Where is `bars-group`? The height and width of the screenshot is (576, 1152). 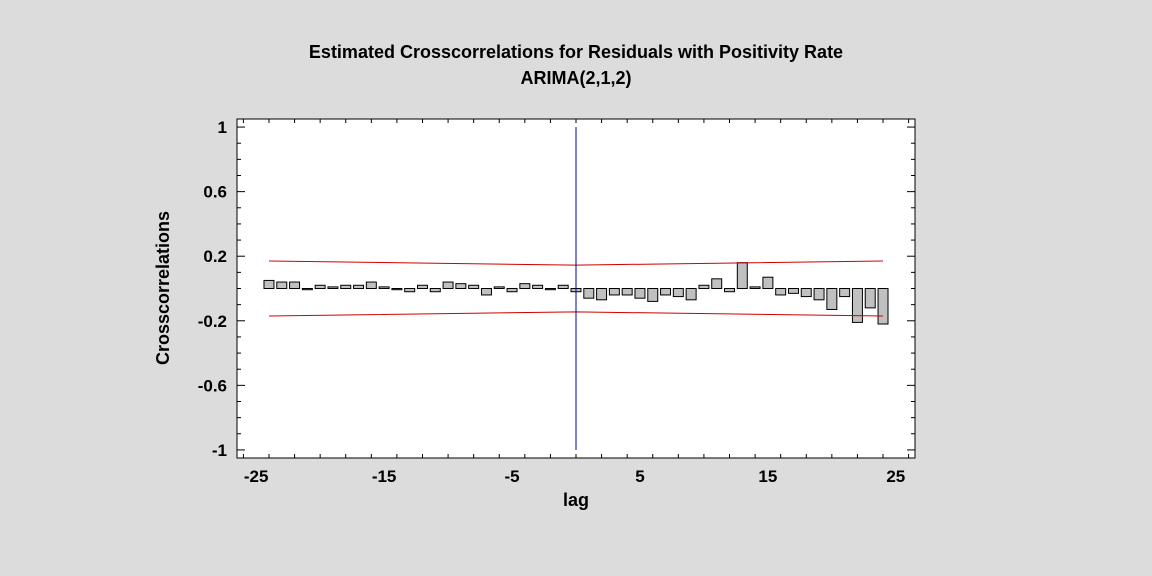
bars-group is located at coordinates (576, 293).